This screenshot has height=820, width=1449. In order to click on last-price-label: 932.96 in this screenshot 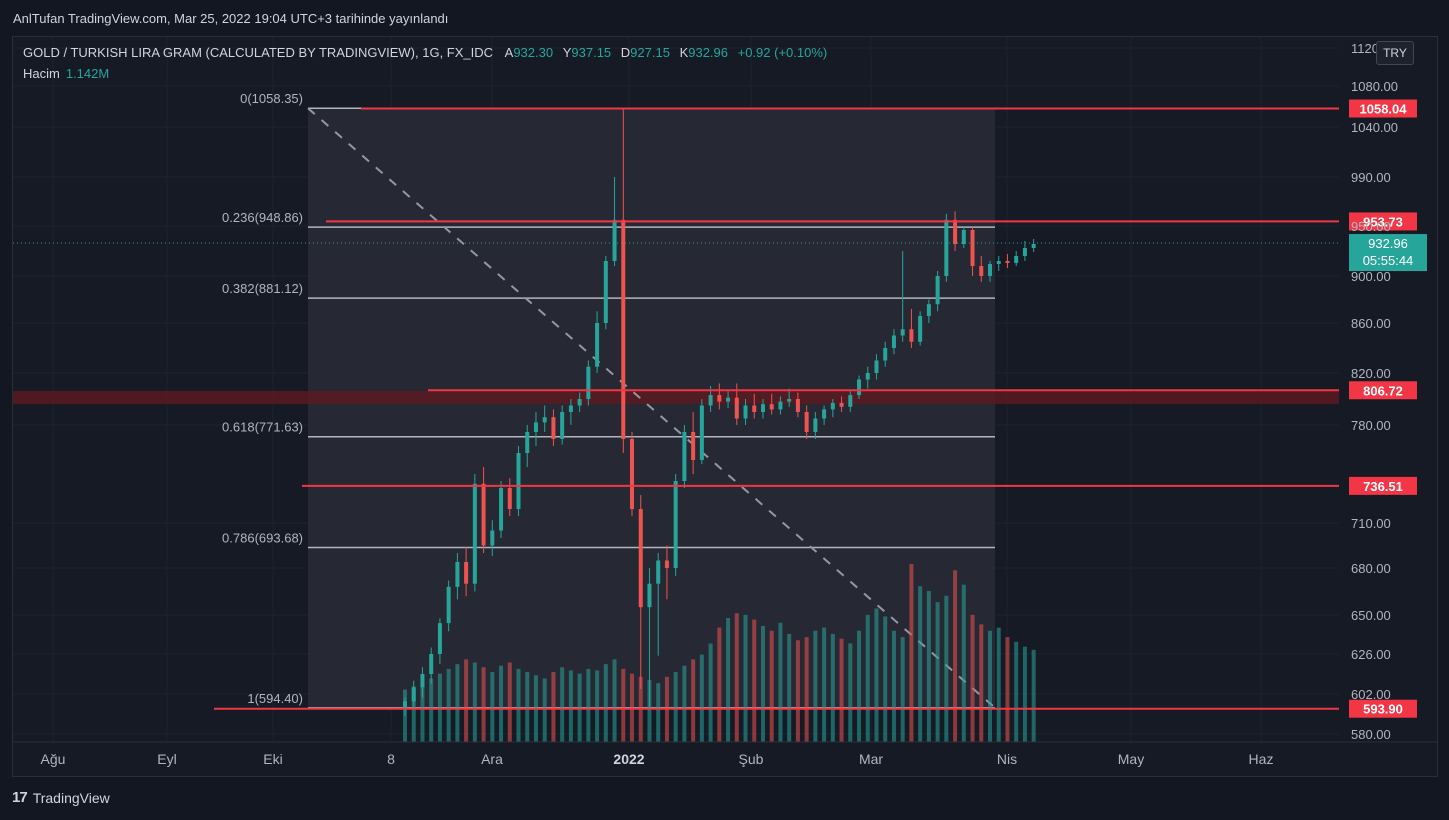, I will do `click(1388, 243)`.